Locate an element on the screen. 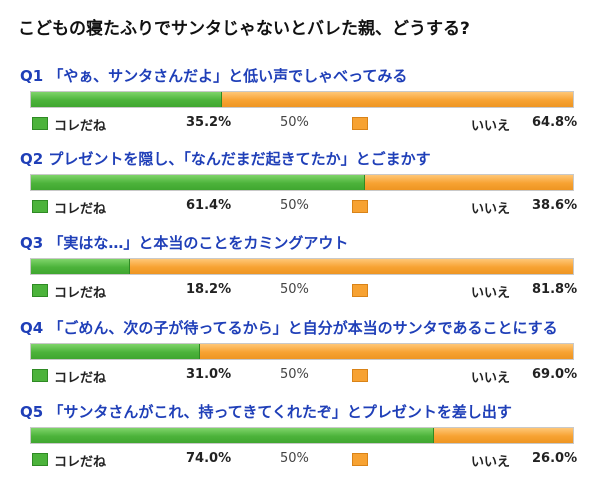  yes-percentage: 31.0% is located at coordinates (209, 374).